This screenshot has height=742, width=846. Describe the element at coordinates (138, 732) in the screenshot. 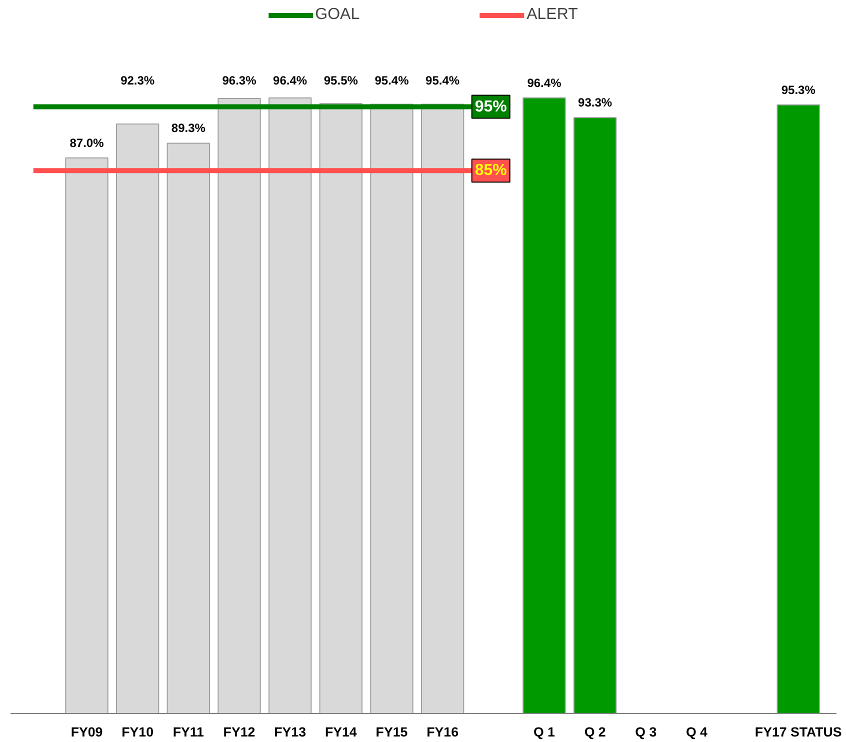

I see `x-tick-label: FY10` at that location.